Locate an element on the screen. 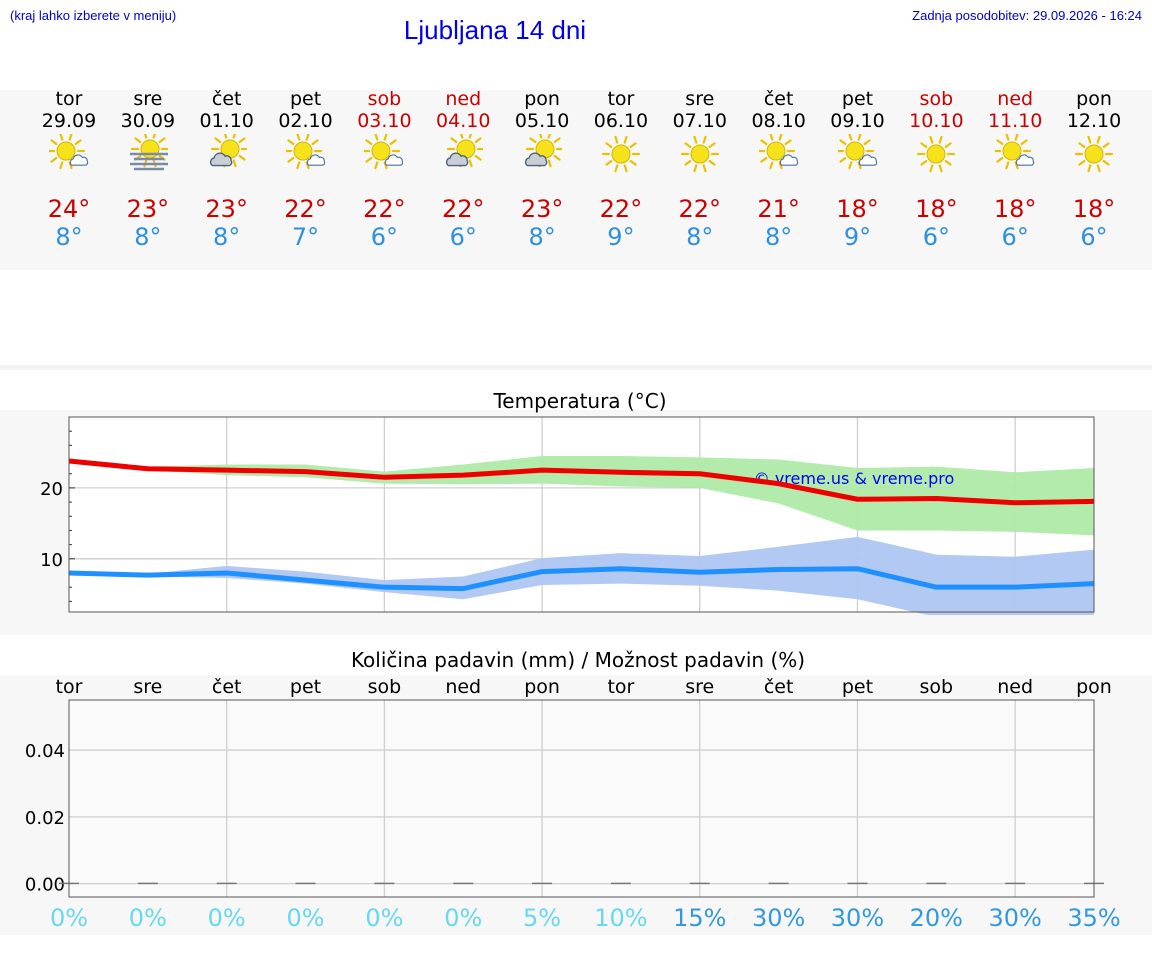 Image resolution: width=1152 pixels, height=975 pixels. day-column: pon 12.10 18° 6° is located at coordinates (1094, 179).